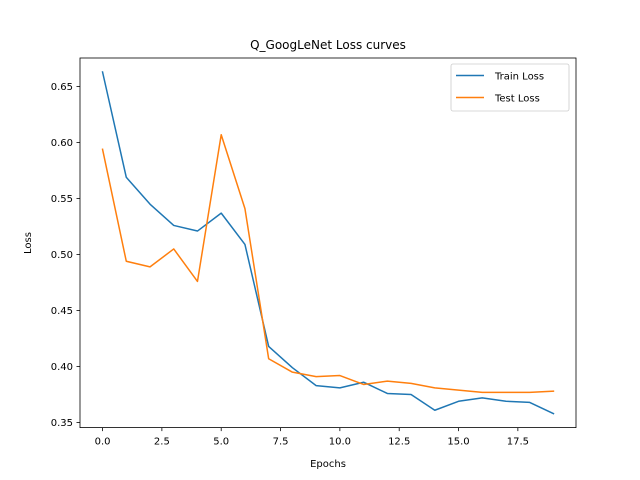 The width and height of the screenshot is (640, 480). What do you see at coordinates (399, 442) in the screenshot?
I see `x-tick-label: 12.5` at bounding box center [399, 442].